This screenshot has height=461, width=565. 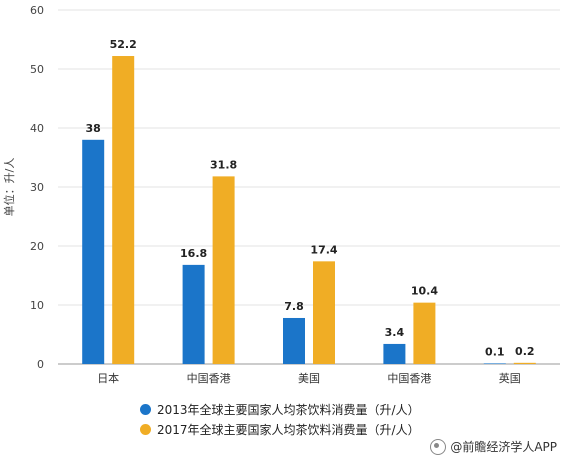 What do you see at coordinates (438, 446) in the screenshot?
I see `wechat-icon` at bounding box center [438, 446].